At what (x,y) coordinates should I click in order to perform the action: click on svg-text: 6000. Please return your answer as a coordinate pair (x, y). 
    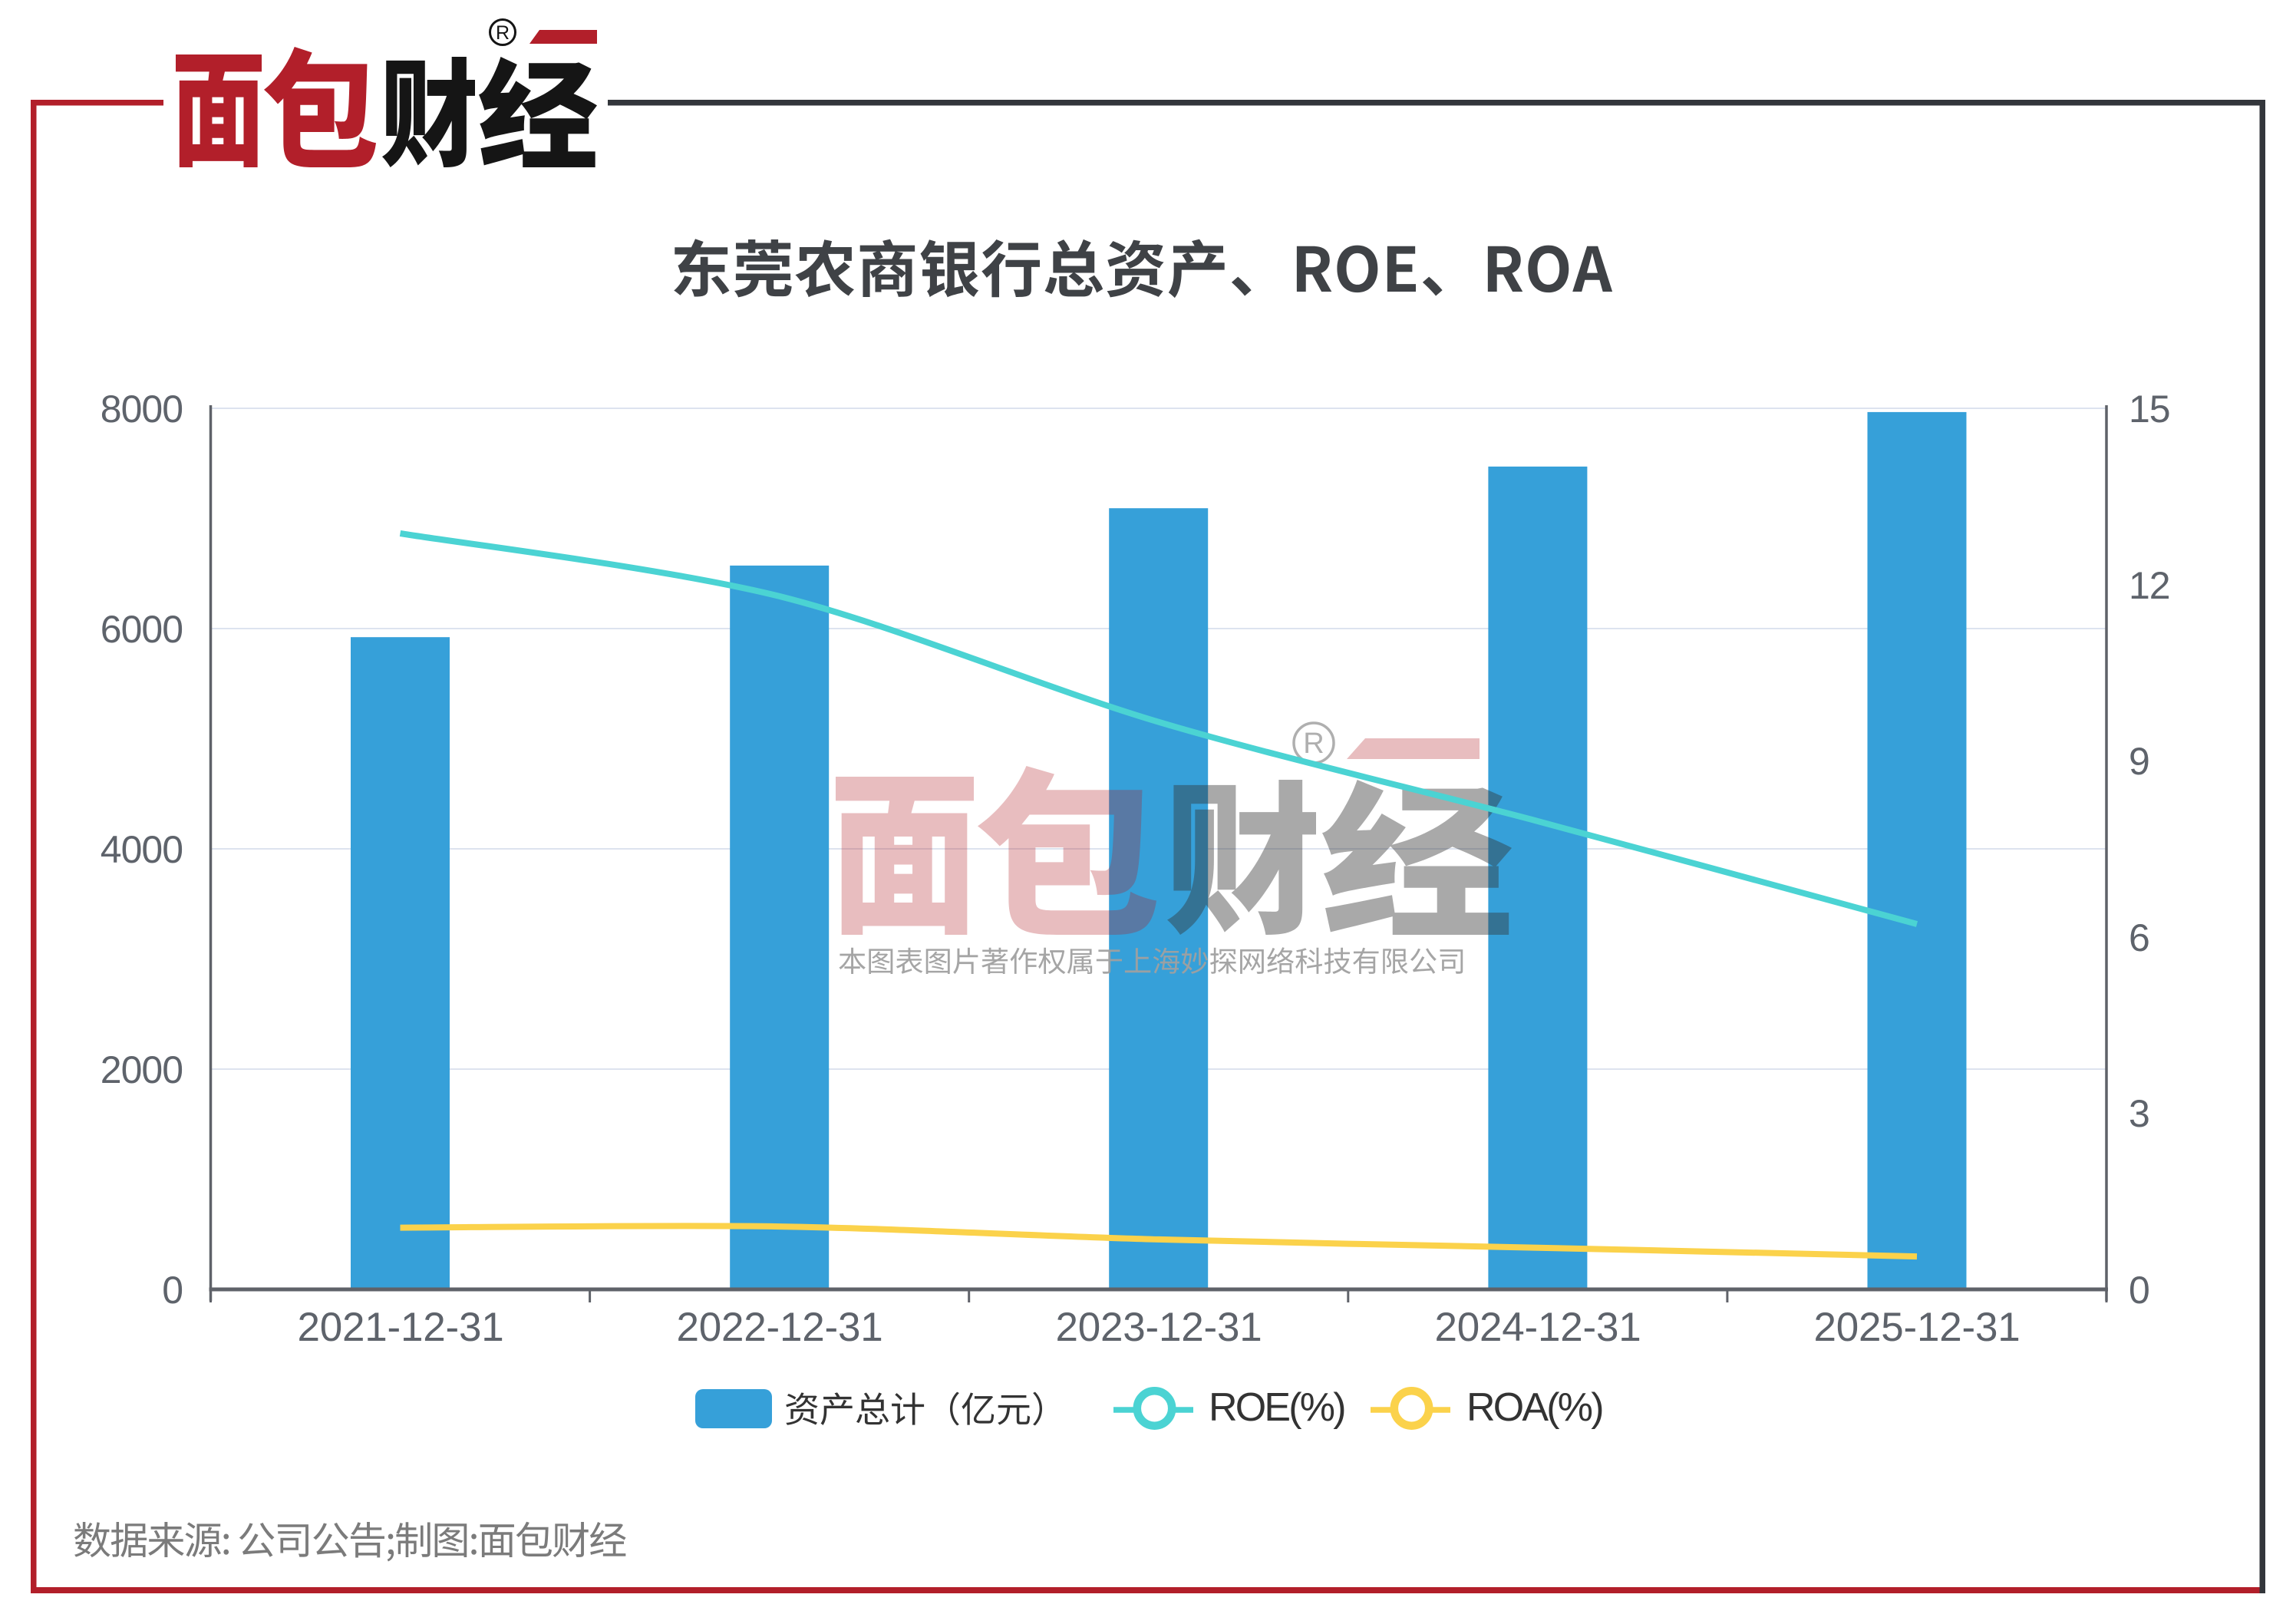
    Looking at the image, I should click on (142, 629).